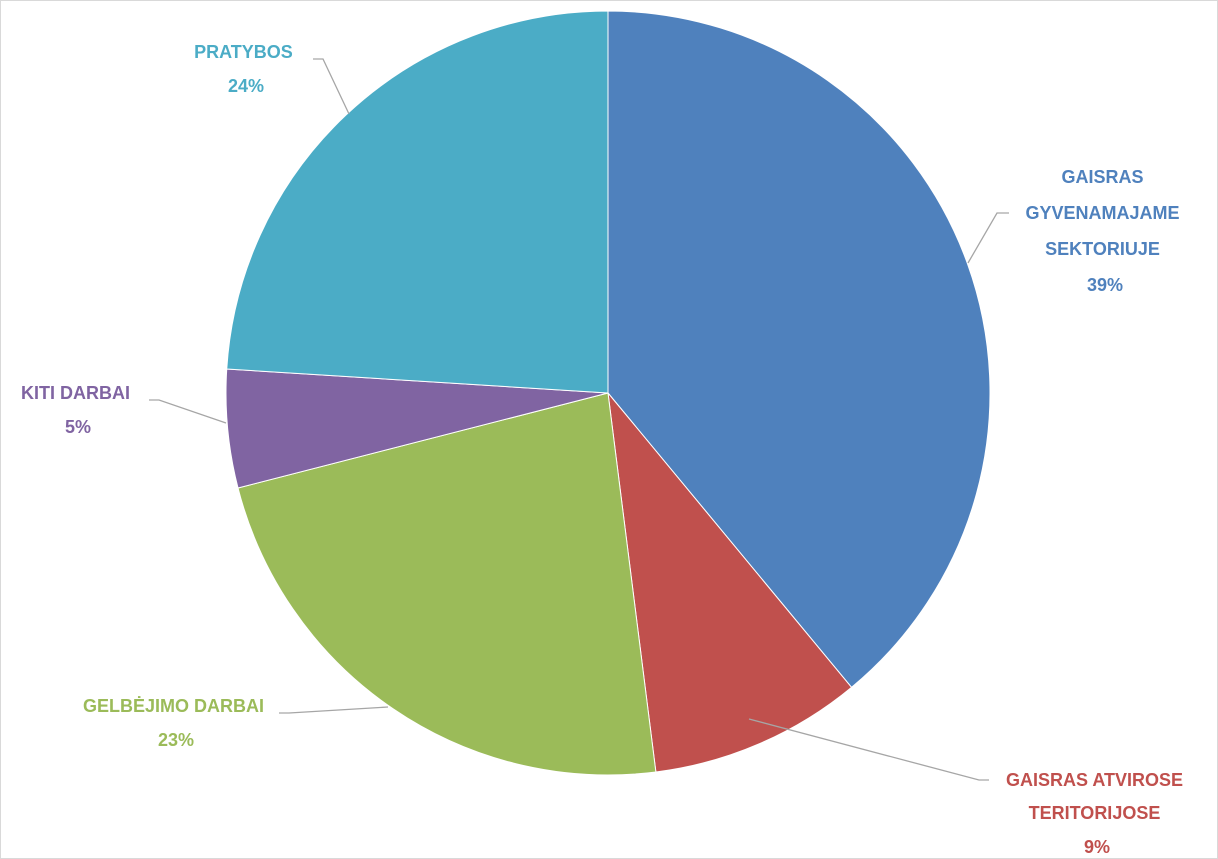  What do you see at coordinates (1097, 813) in the screenshot?
I see `slice-label-gaisras-atvirose: GAISRAS ATVIROSE TERITORIJOSE 9%` at bounding box center [1097, 813].